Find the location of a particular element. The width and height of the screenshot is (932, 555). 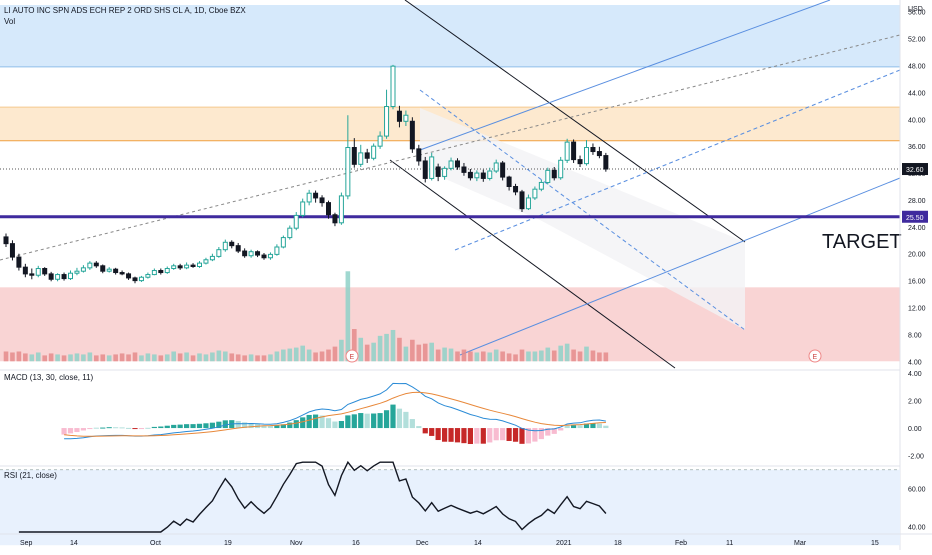

x-tick: 16 is located at coordinates (356, 543).